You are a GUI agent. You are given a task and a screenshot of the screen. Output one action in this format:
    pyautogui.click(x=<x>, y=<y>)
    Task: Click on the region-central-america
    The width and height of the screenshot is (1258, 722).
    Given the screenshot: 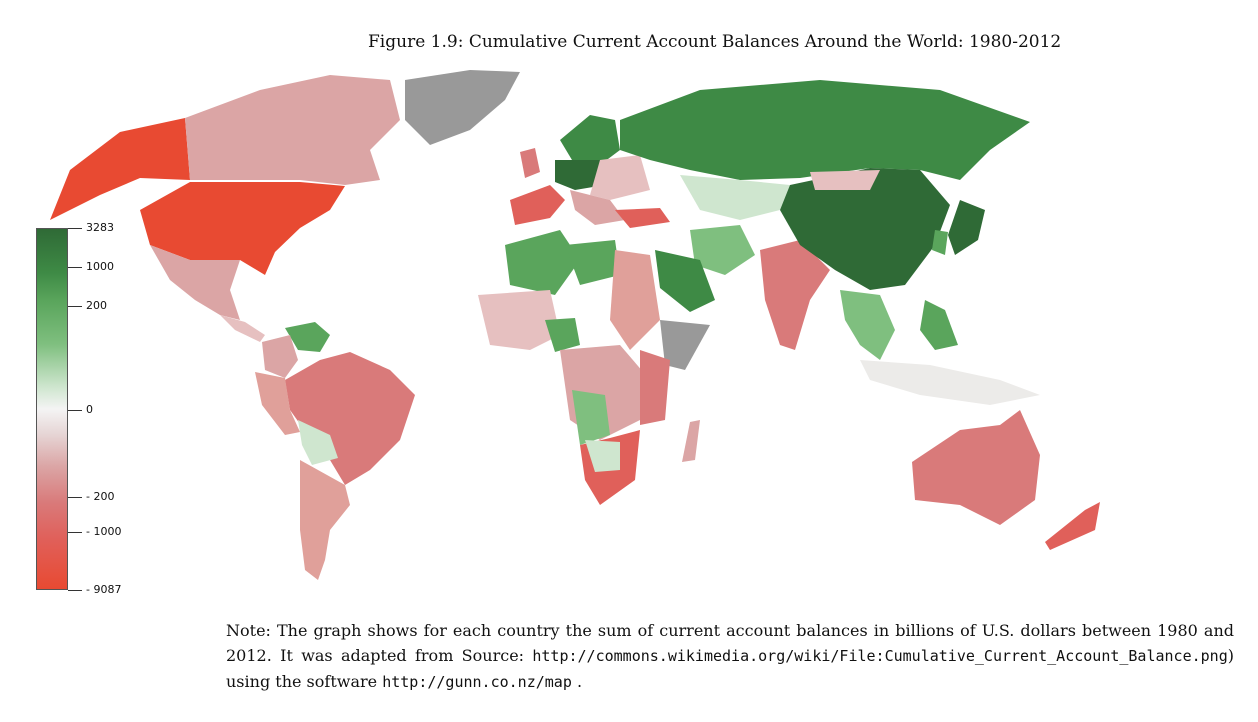 What is the action you would take?
    pyautogui.click(x=242, y=328)
    